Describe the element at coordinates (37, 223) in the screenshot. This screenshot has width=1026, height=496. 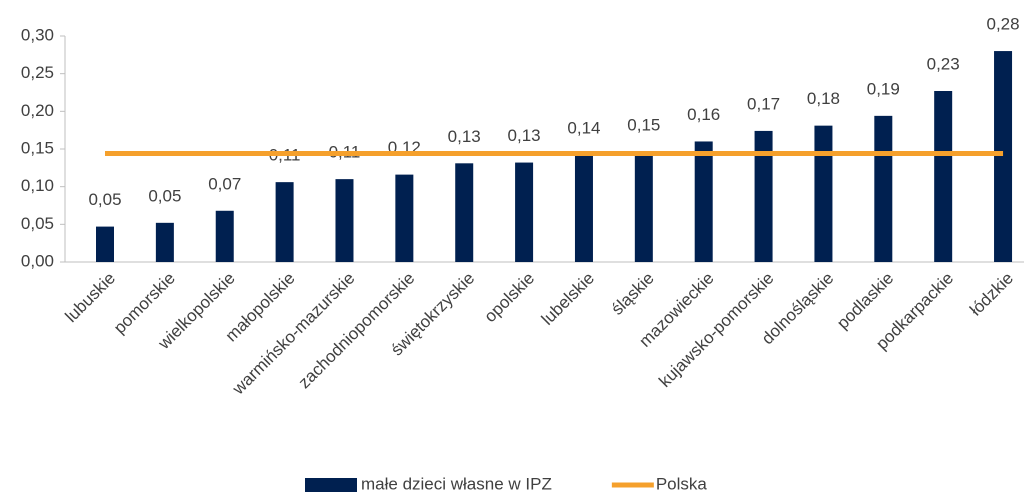
I see `y-tick-label: 0,05` at that location.